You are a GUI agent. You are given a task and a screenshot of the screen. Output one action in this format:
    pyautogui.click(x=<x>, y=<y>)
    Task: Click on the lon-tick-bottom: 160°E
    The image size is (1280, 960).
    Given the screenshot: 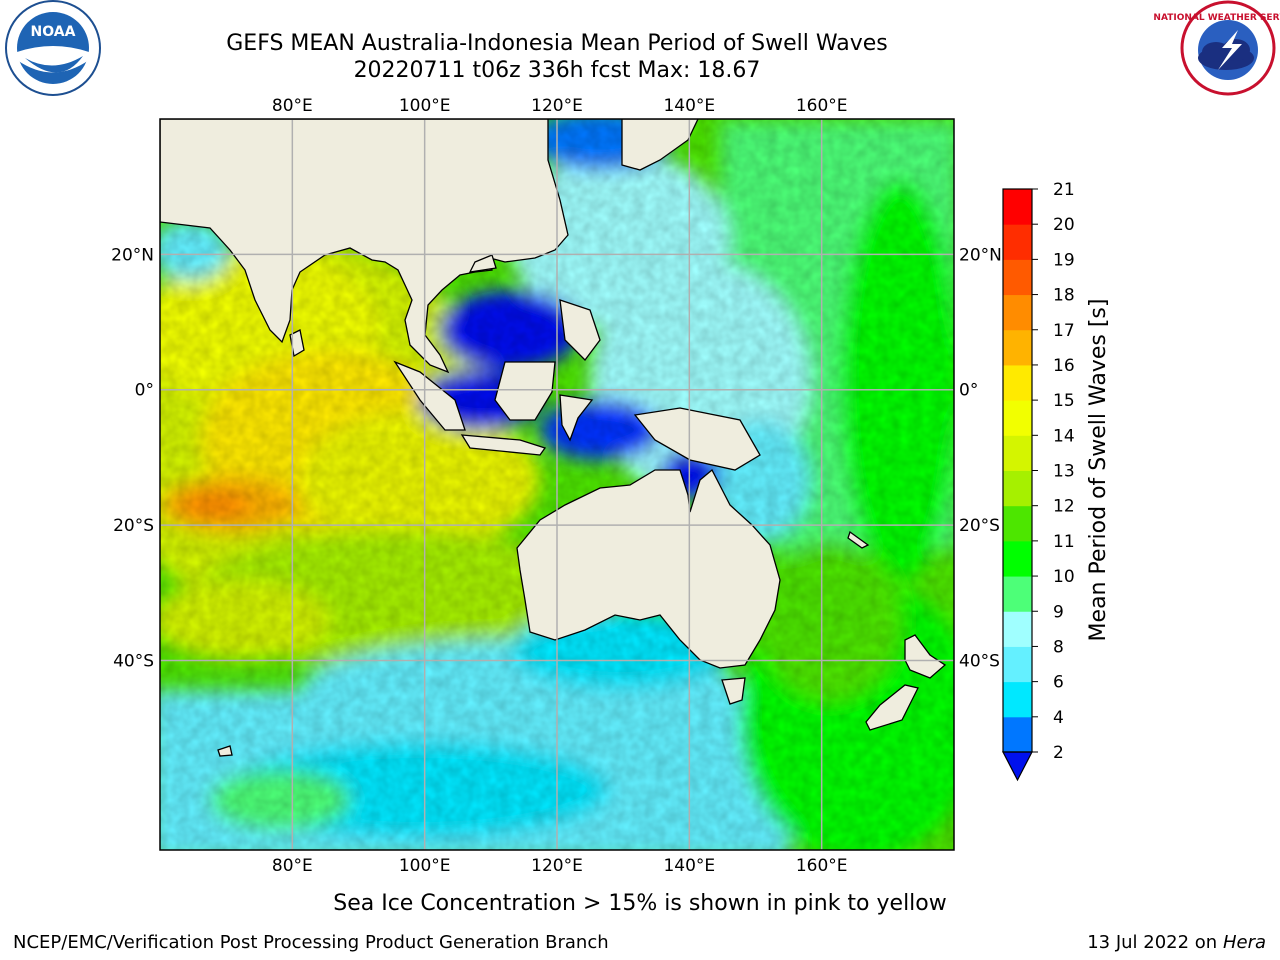 What is the action you would take?
    pyautogui.click(x=822, y=866)
    